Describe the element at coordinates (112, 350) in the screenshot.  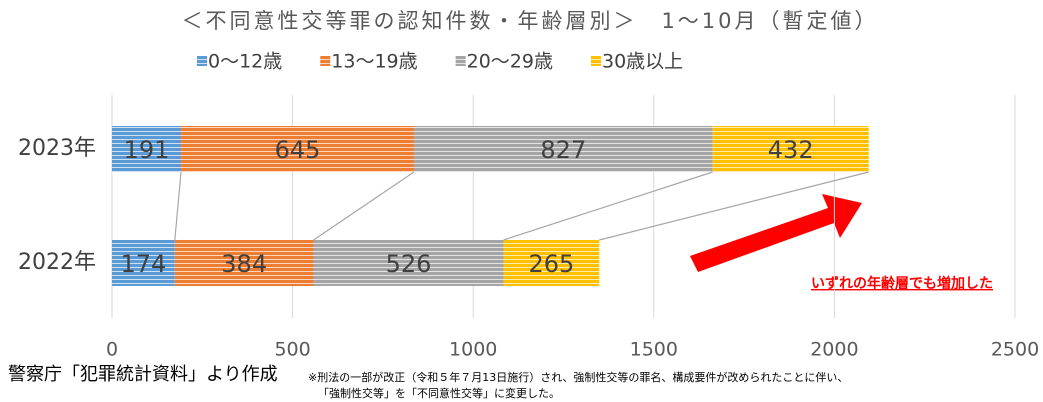
I see `x-tick-label: 0` at that location.